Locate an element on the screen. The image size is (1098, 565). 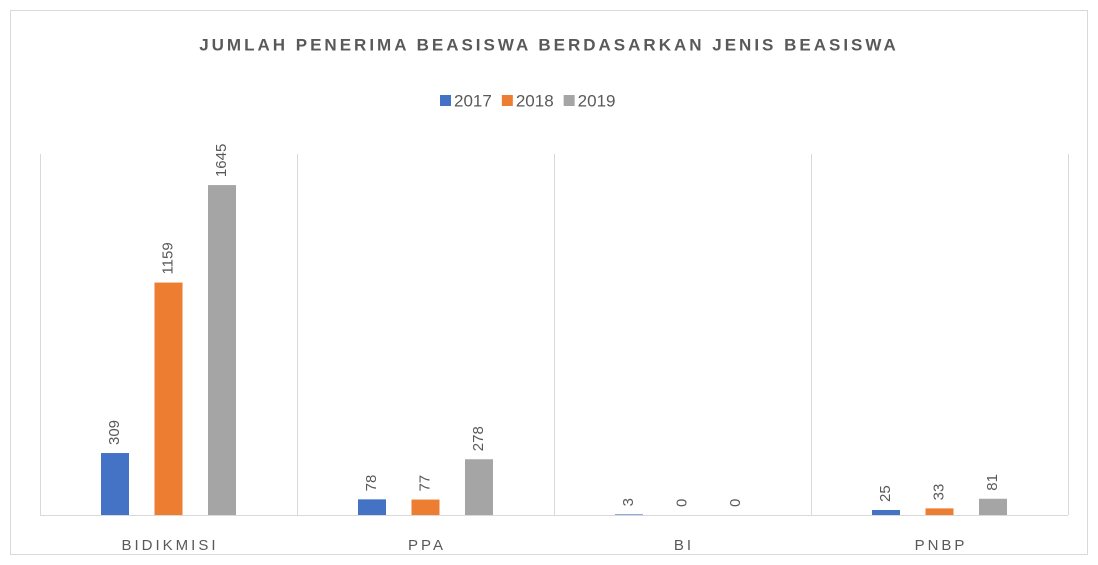
x-tick-label: BIDIKMISI is located at coordinates (169, 545).